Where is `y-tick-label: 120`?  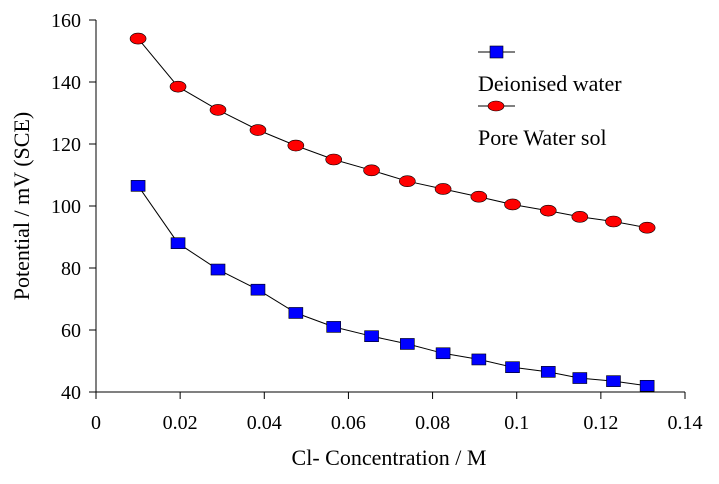
y-tick-label: 120 is located at coordinates (66, 145).